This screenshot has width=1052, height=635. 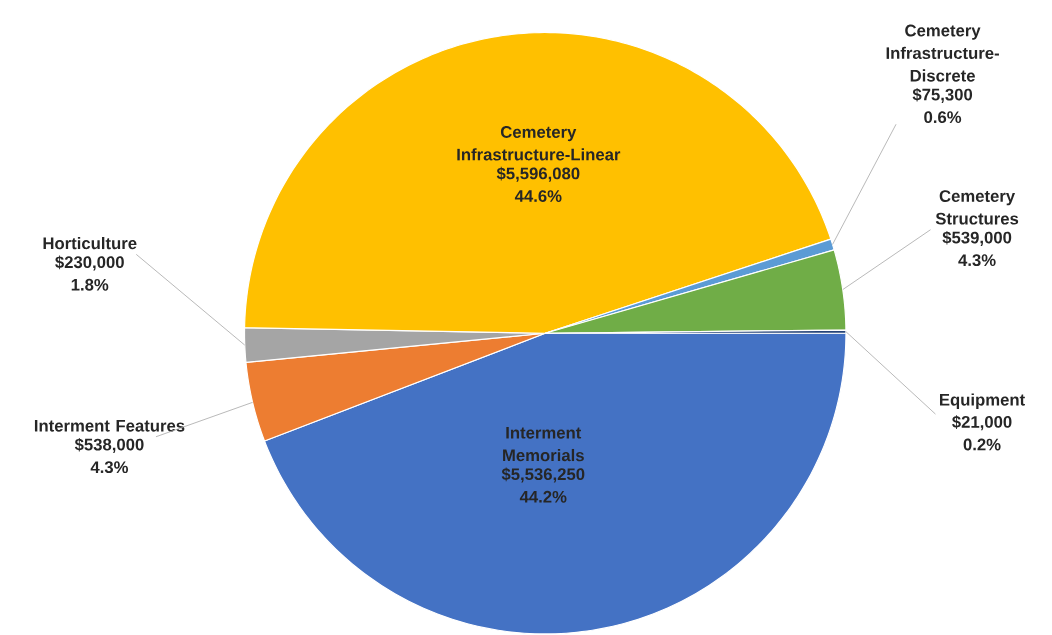 What do you see at coordinates (977, 249) in the screenshot?
I see `data-label: $539,000 4.3%` at bounding box center [977, 249].